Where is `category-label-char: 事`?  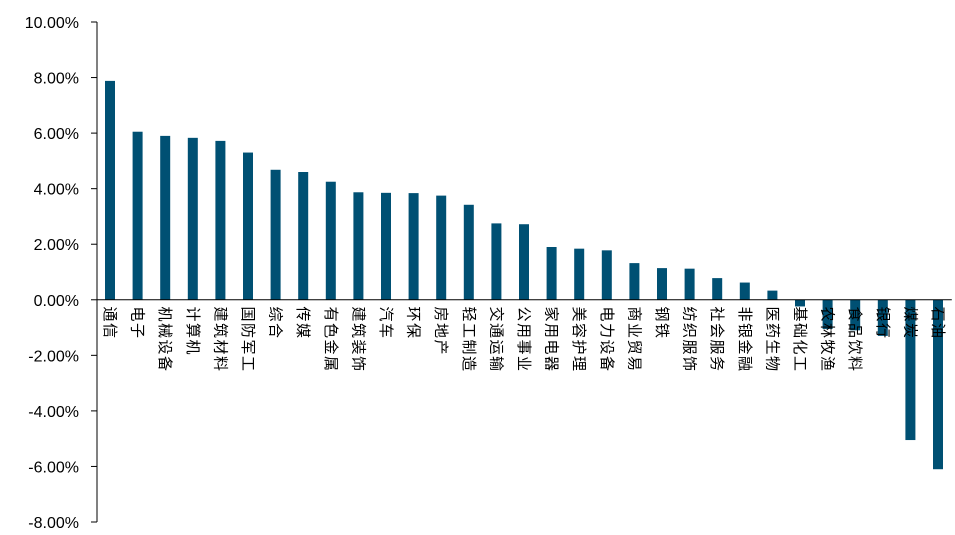
category-label-char: 事 is located at coordinates (524, 347).